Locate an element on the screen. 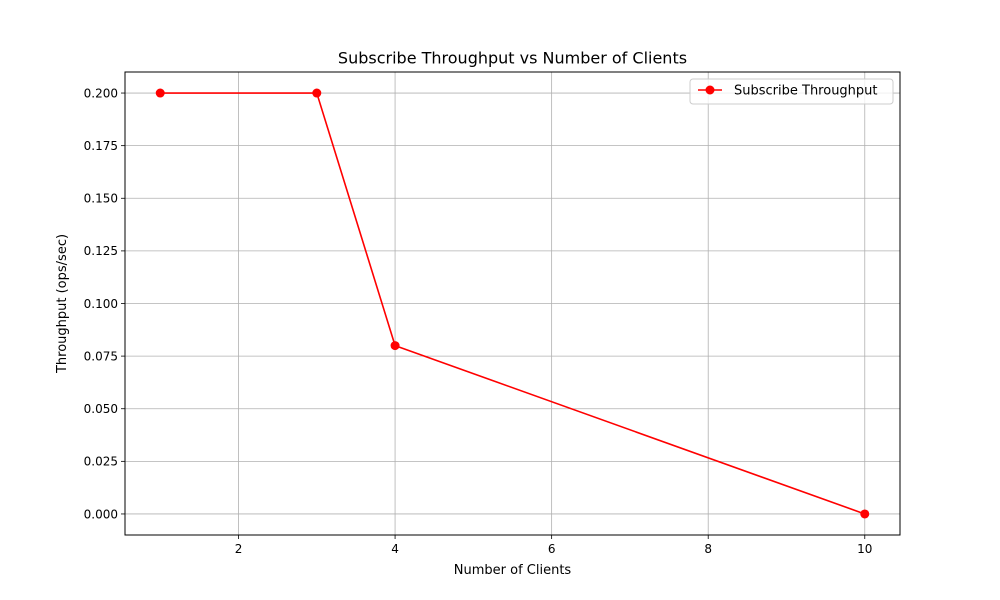 Image resolution: width=1000 pixels, height=600 pixels. legend: Subscribe Throughput is located at coordinates (791, 91).